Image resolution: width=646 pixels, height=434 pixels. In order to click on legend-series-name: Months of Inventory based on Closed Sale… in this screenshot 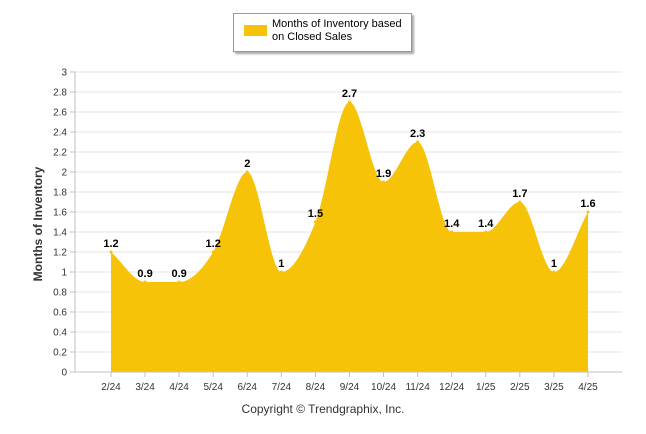, I will do `click(337, 30)`.